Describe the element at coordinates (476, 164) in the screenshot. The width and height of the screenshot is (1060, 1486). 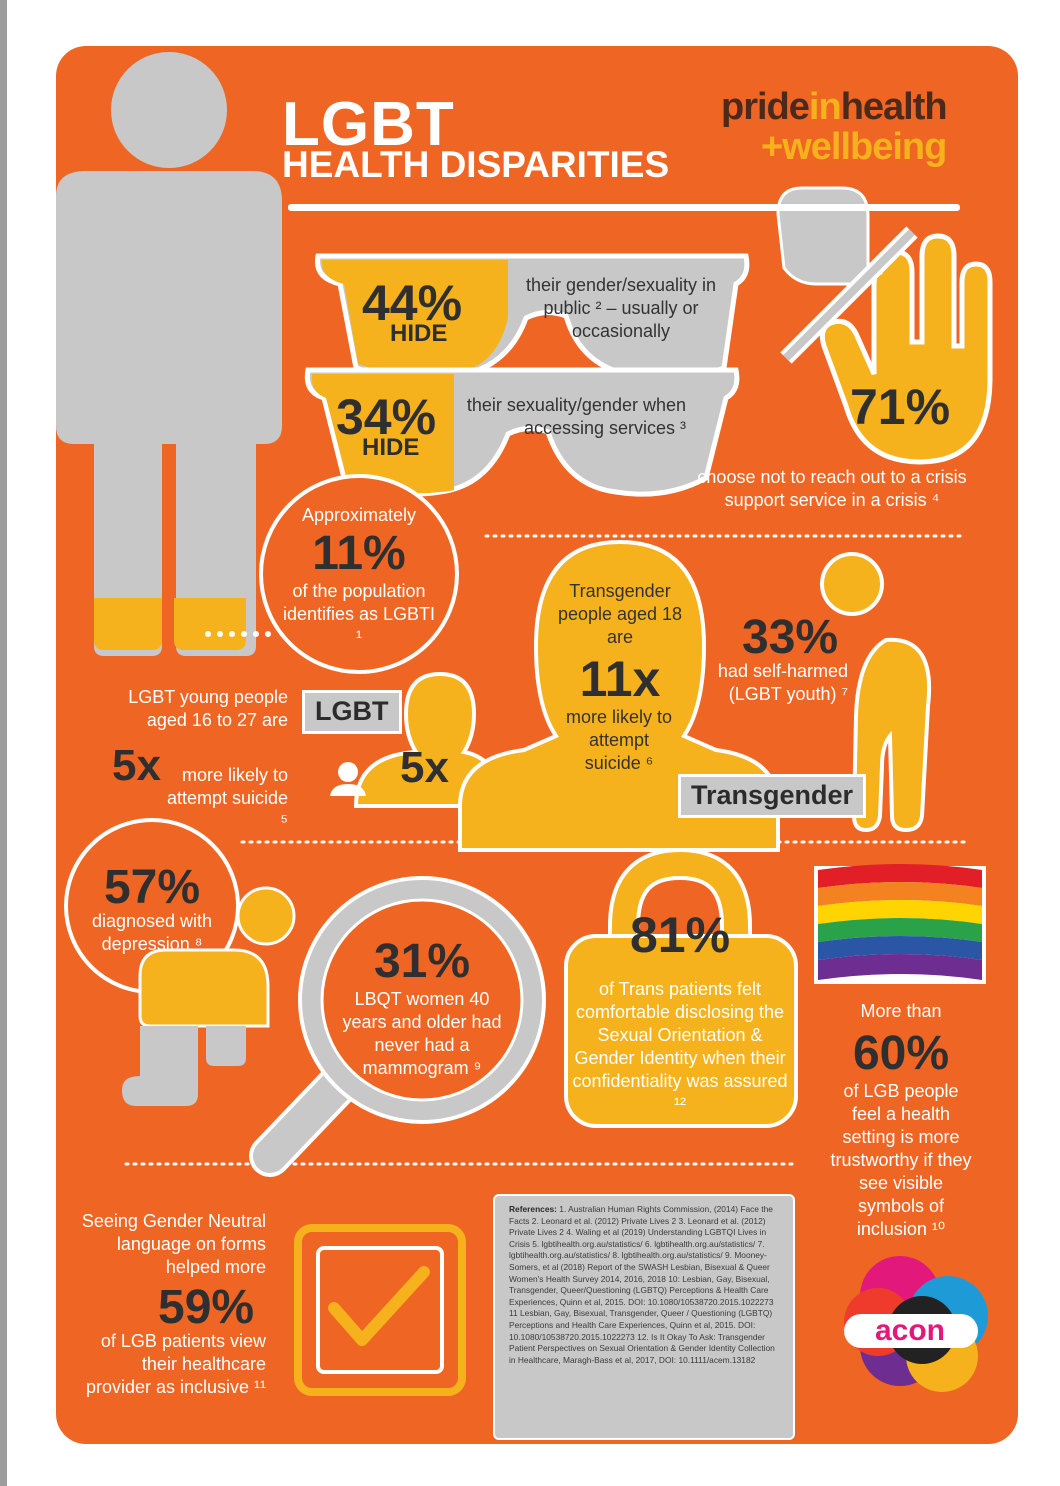
I see `page-subtitle: HEALTH DISPARITIES` at that location.